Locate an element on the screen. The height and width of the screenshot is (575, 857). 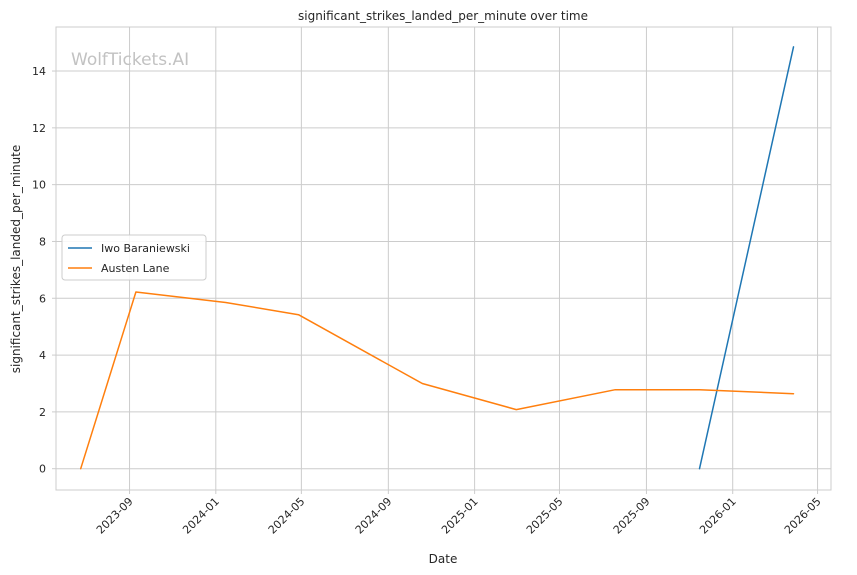
y-axis-label: significant_strikes_landed_per_minute is located at coordinates (16, 259).